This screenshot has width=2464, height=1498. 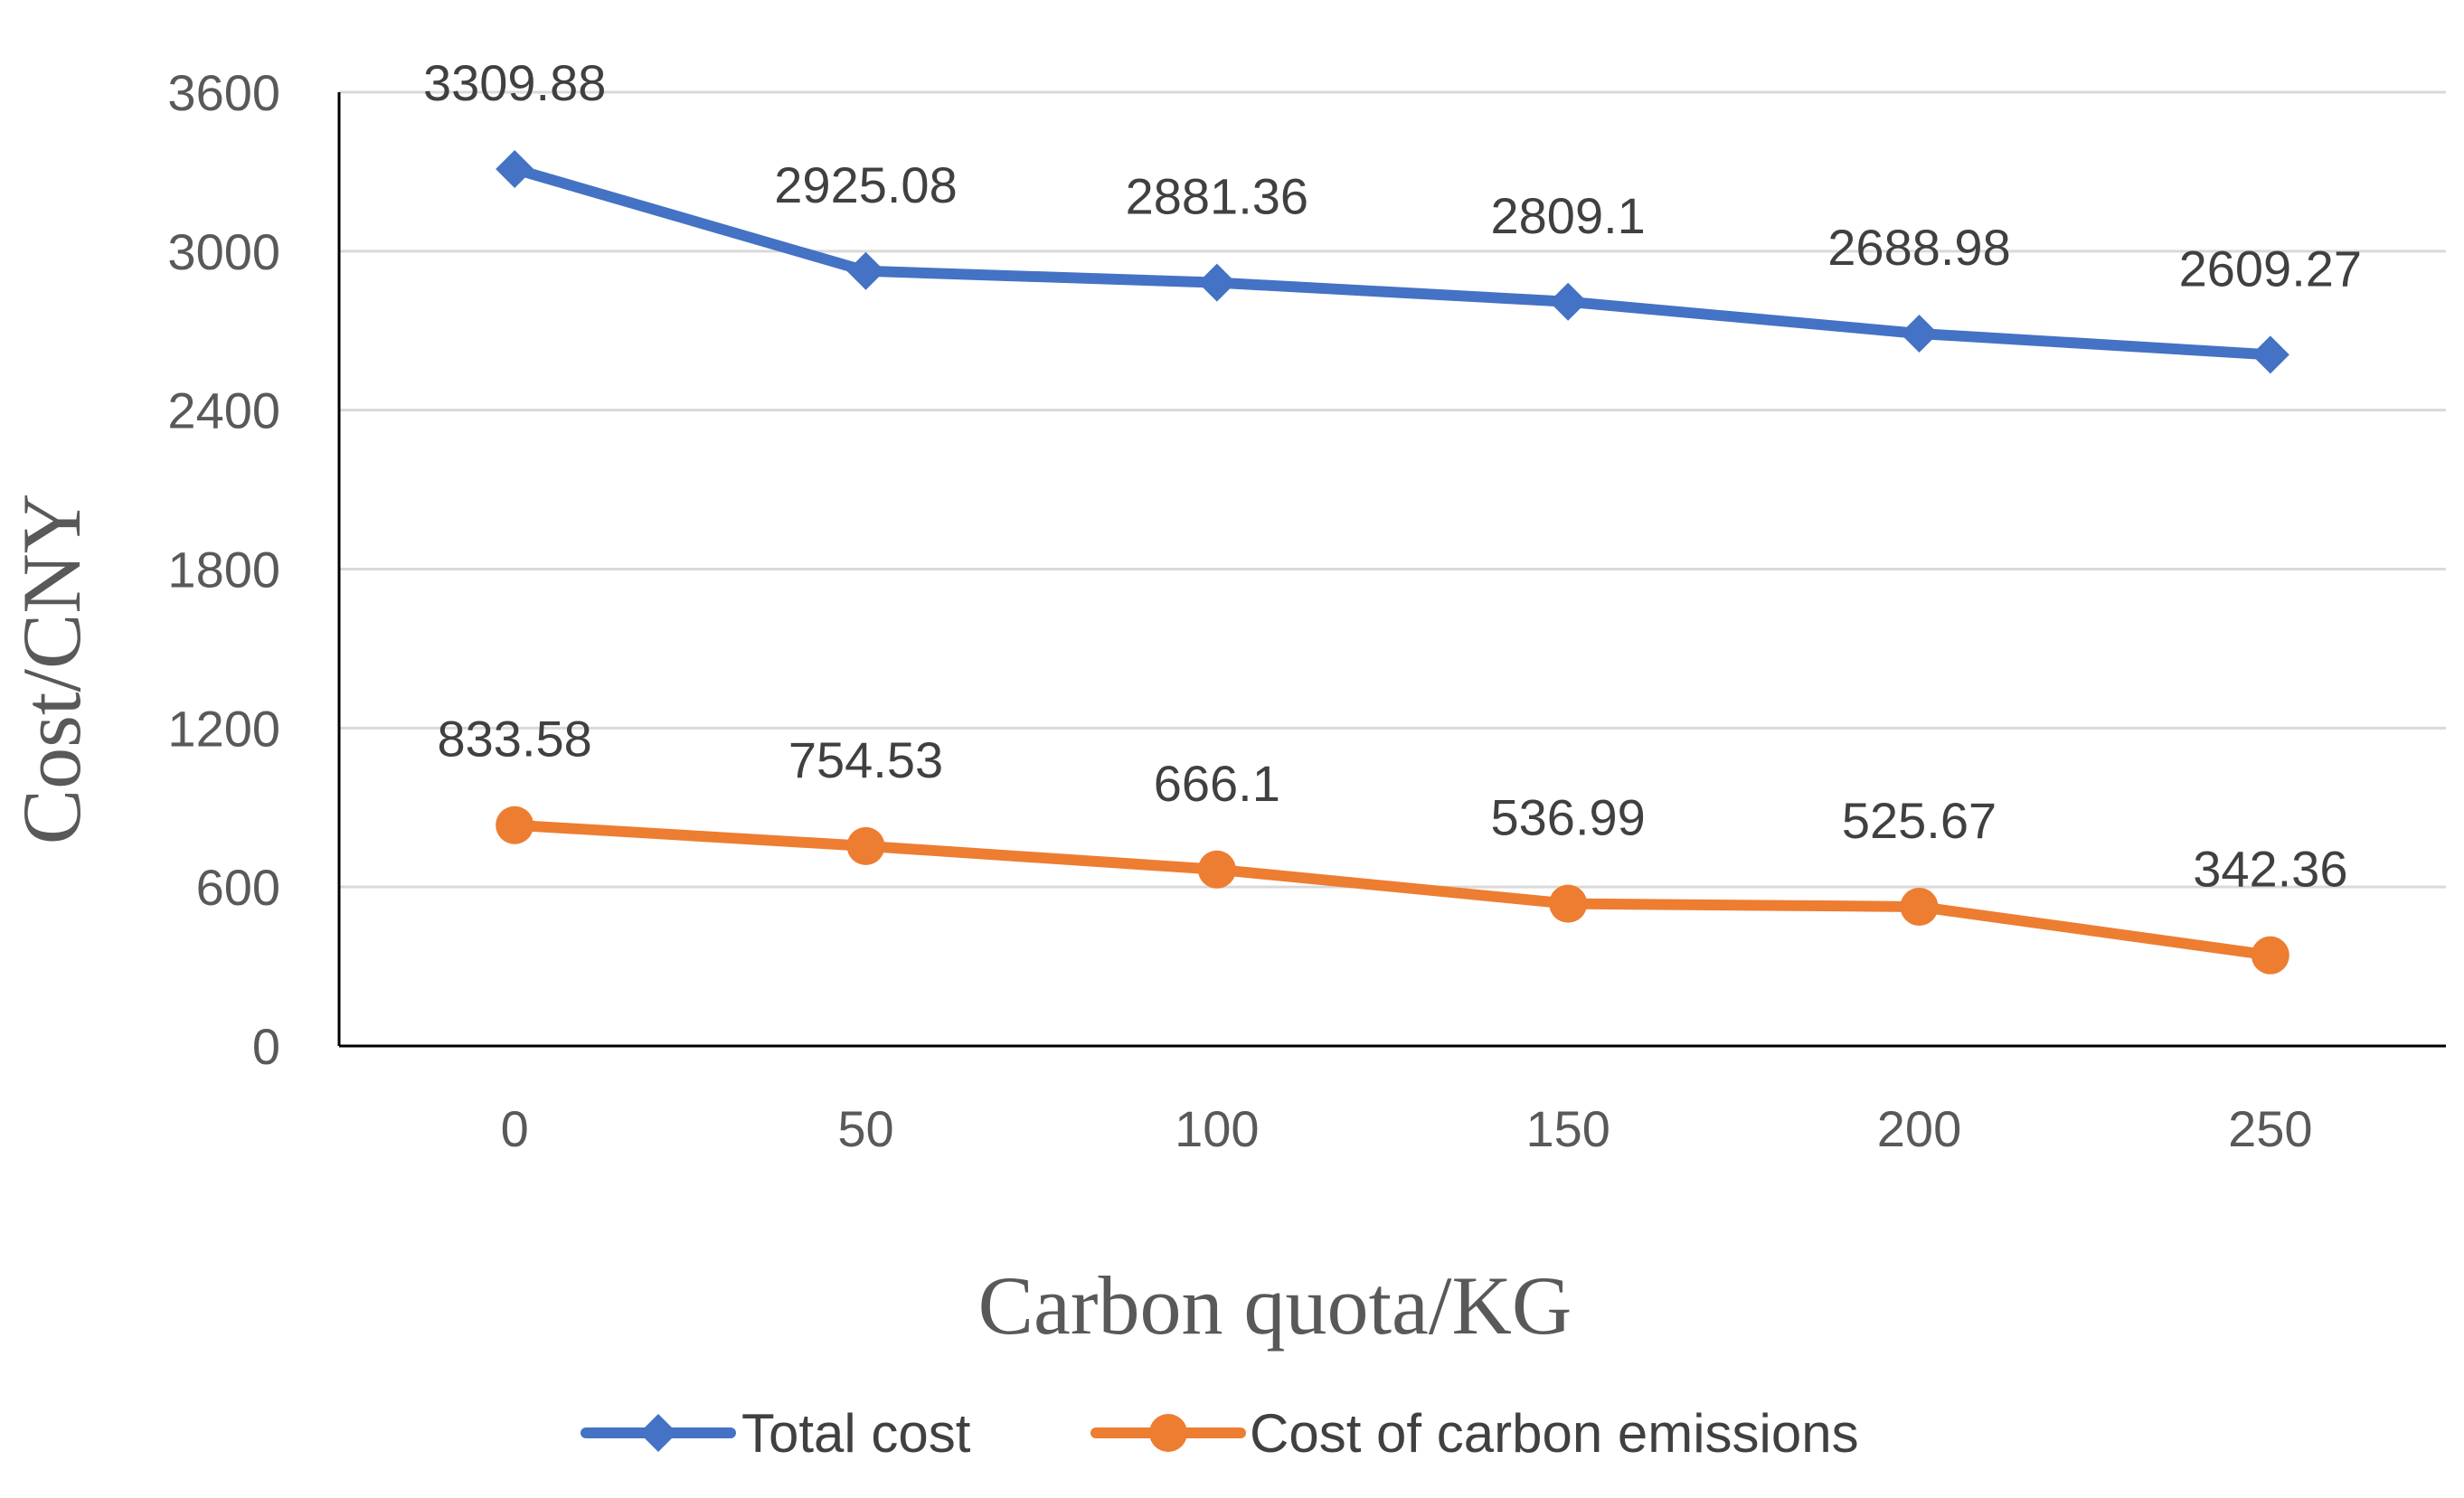 What do you see at coordinates (2270, 869) in the screenshot?
I see `data-label: 342.36` at bounding box center [2270, 869].